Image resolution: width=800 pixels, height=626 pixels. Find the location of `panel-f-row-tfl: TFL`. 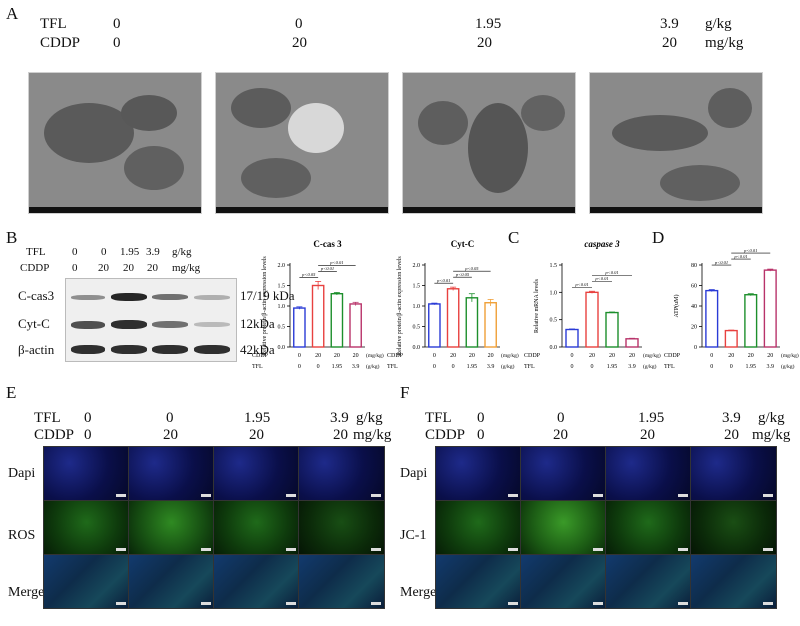

panel-f-row-tfl: TFL is located at coordinates (438, 418).